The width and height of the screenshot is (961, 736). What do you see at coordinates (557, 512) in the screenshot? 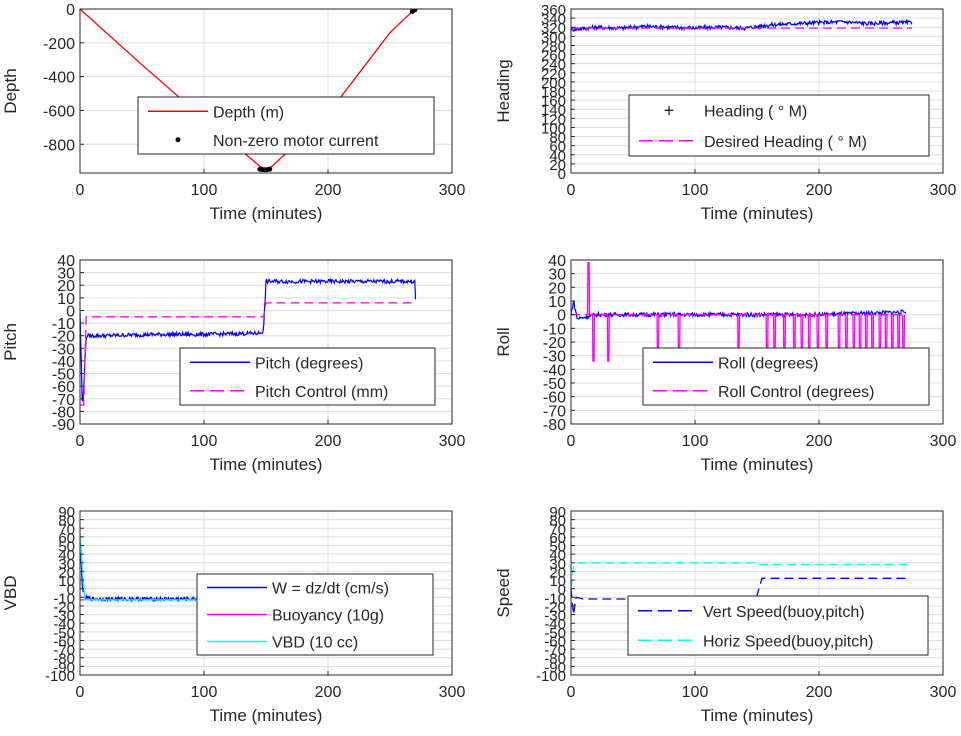
I see `y-tick-label: 90` at bounding box center [557, 512].